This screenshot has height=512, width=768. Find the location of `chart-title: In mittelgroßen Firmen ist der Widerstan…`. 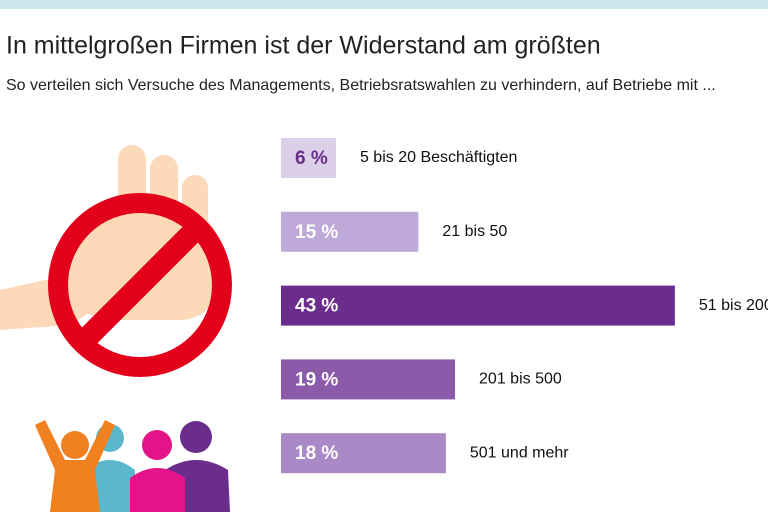

chart-title: In mittelgroßen Firmen ist der Widerstan… is located at coordinates (303, 46).